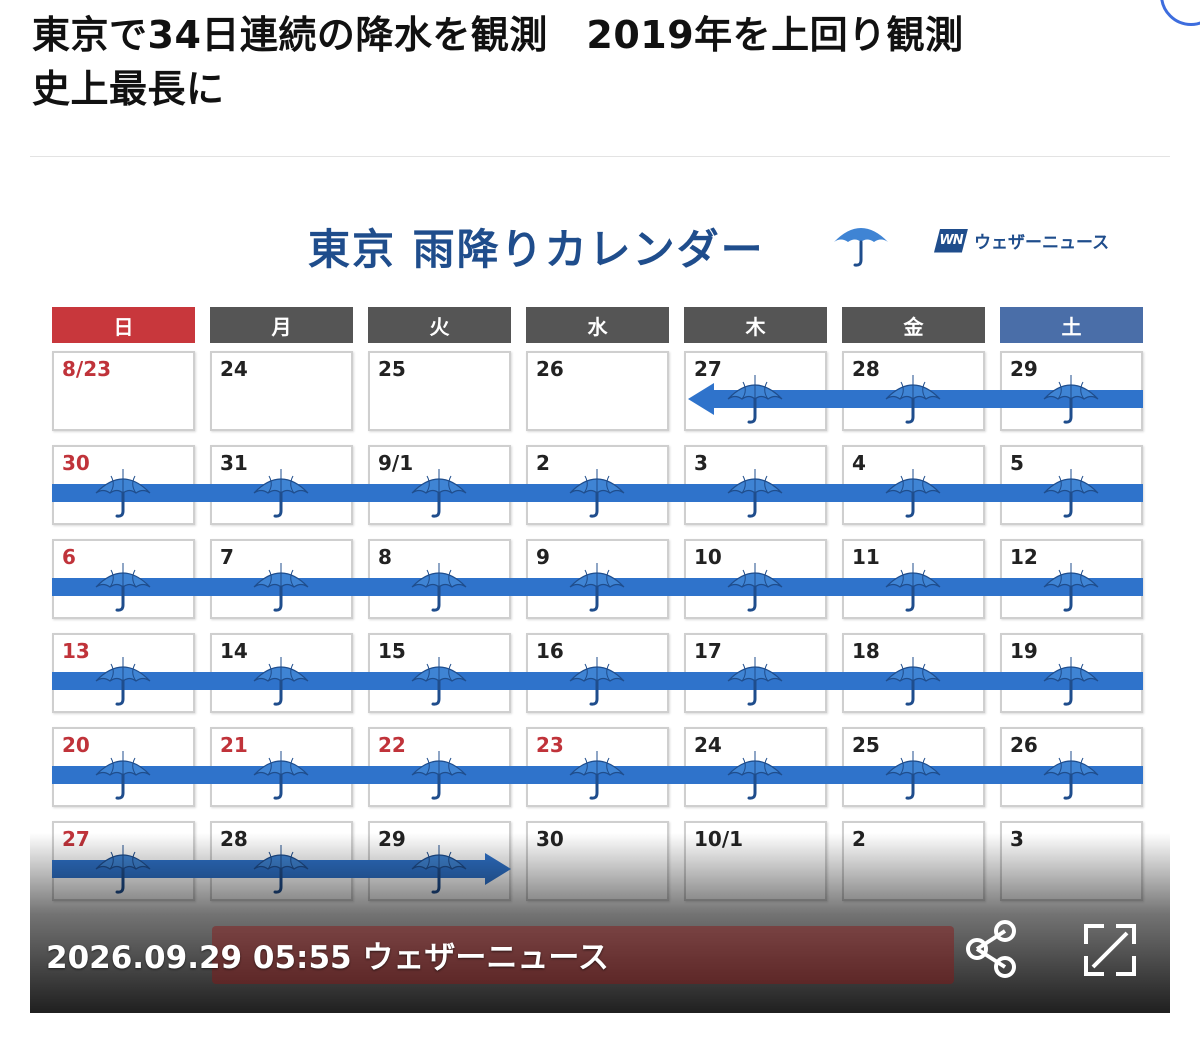 This screenshot has width=1200, height=1043. Describe the element at coordinates (701, 399) in the screenshot. I see `rain-band-arrow-start` at that location.